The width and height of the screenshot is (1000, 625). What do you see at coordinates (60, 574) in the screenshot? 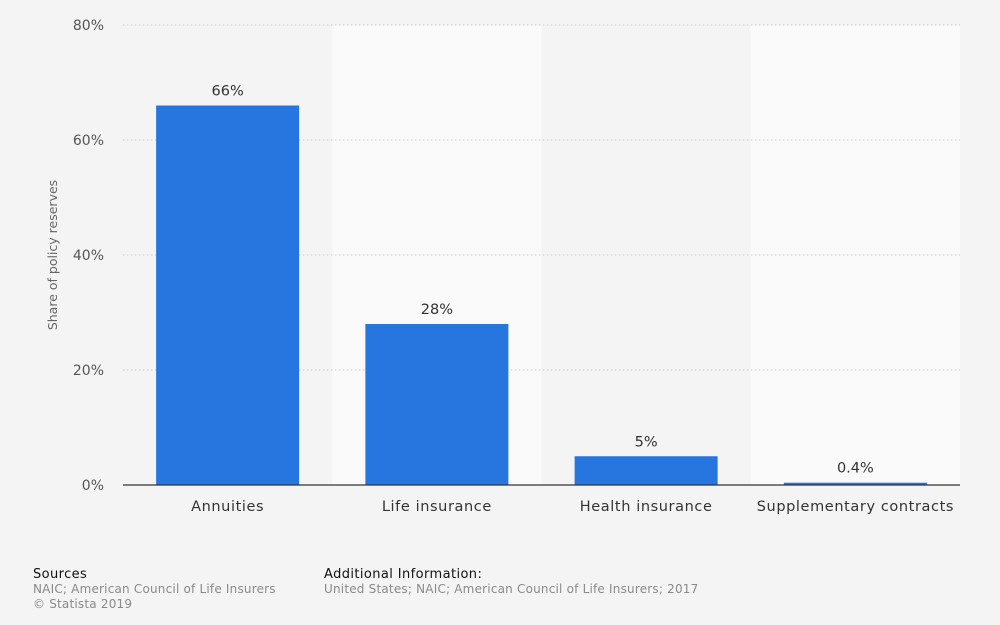
I see `sources-heading: Sources` at bounding box center [60, 574].